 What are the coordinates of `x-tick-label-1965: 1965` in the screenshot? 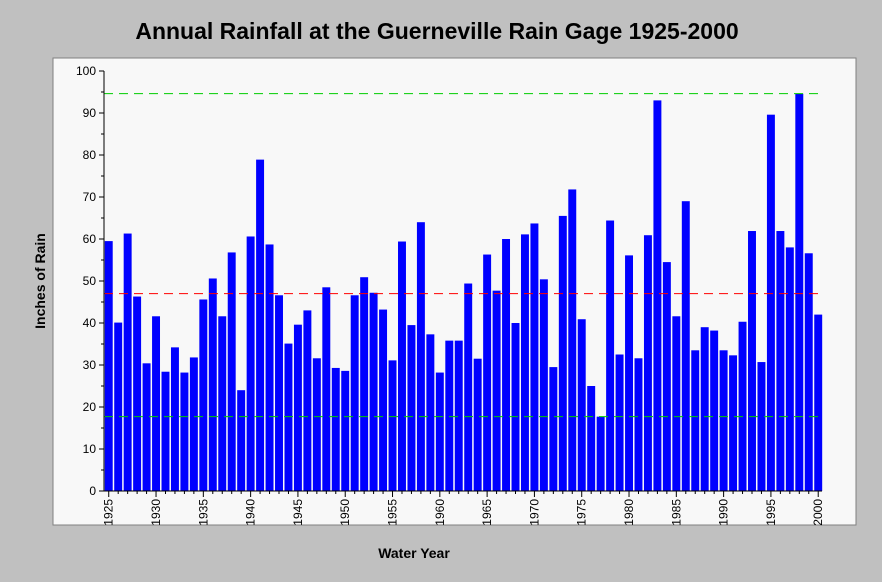 It's located at (487, 512).